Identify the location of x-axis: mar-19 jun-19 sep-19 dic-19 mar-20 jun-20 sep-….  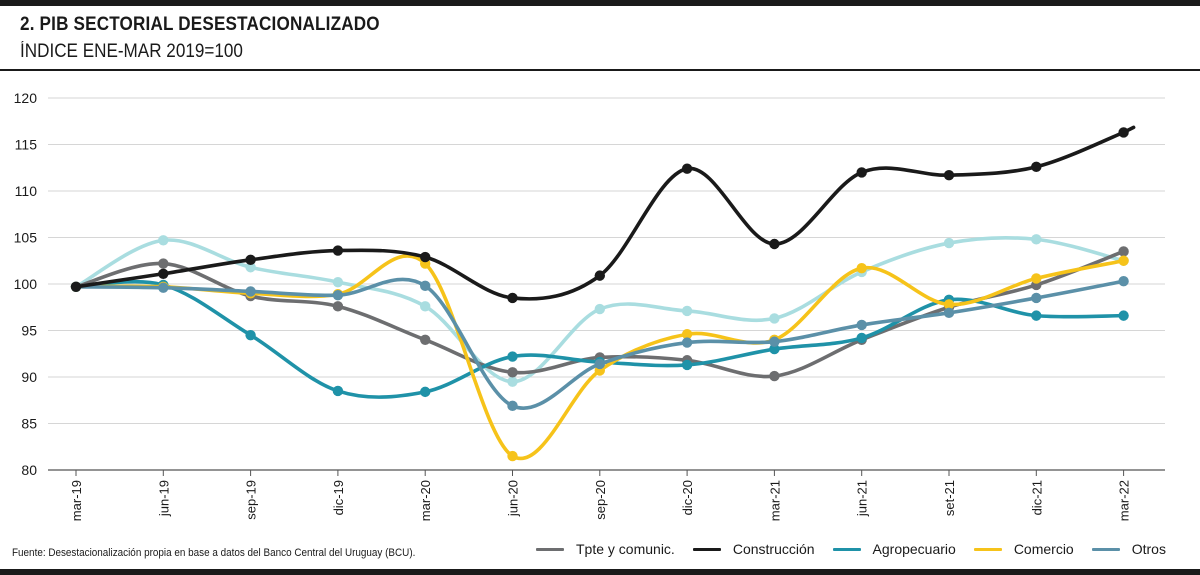
(600, 495).